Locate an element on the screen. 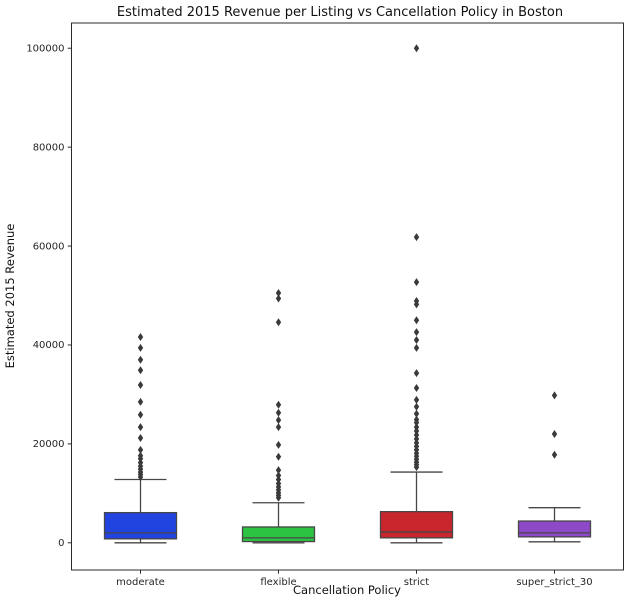 The width and height of the screenshot is (637, 610). x-tick-label-strict: strict is located at coordinates (417, 582).